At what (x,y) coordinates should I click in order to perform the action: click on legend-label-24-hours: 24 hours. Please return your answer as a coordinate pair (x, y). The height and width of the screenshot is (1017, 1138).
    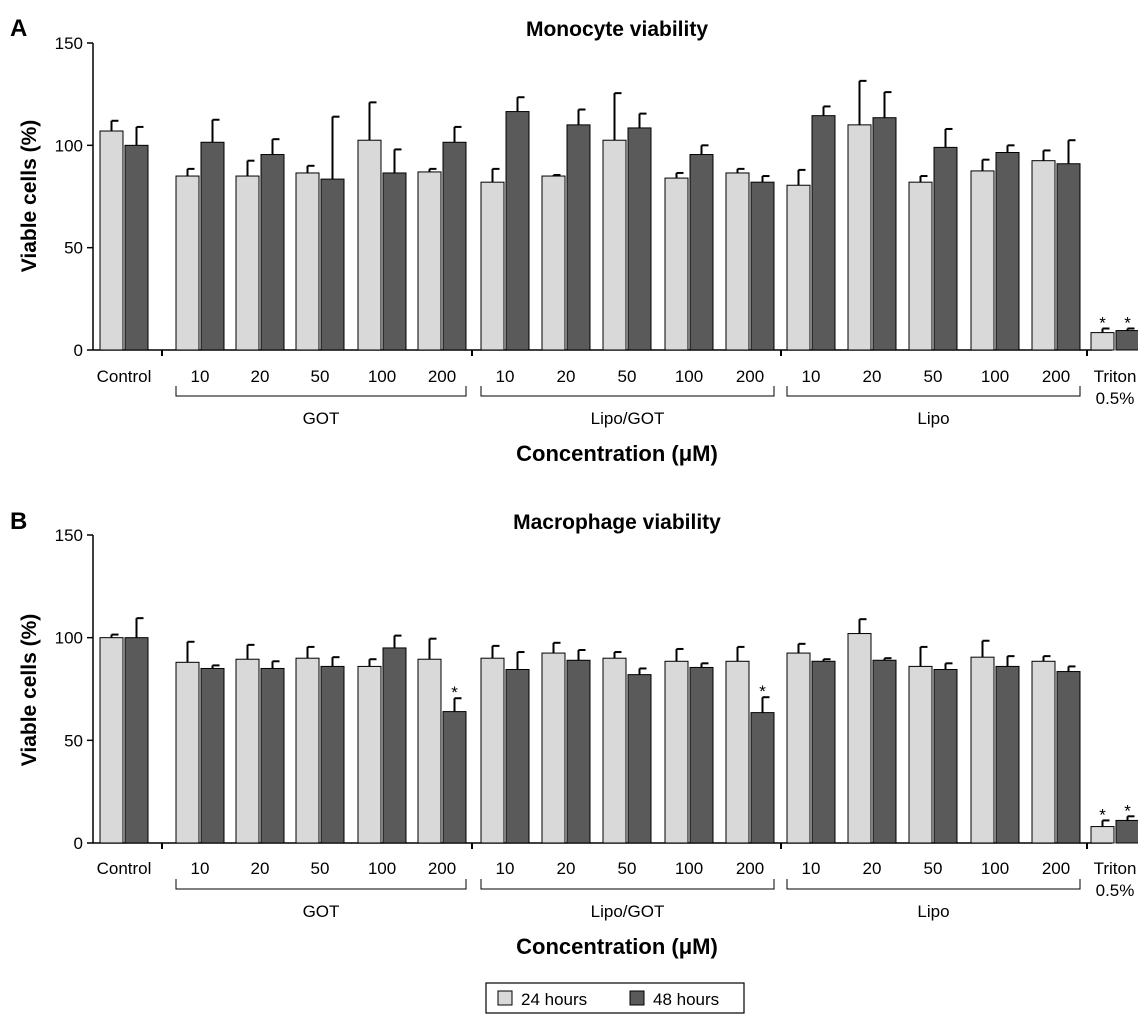
    Looking at the image, I should click on (554, 999).